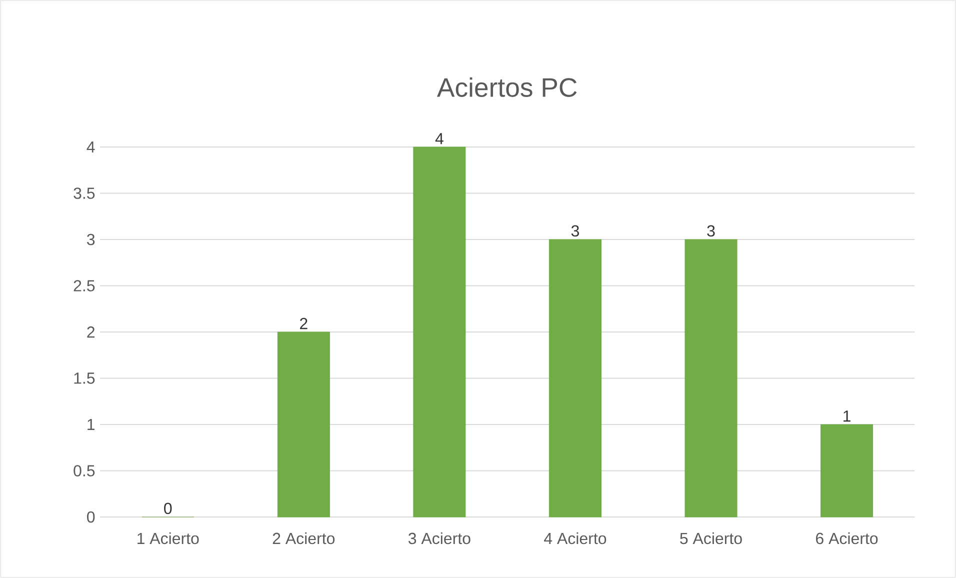 Image resolution: width=956 pixels, height=578 pixels. I want to click on data-label: 1, so click(847, 416).